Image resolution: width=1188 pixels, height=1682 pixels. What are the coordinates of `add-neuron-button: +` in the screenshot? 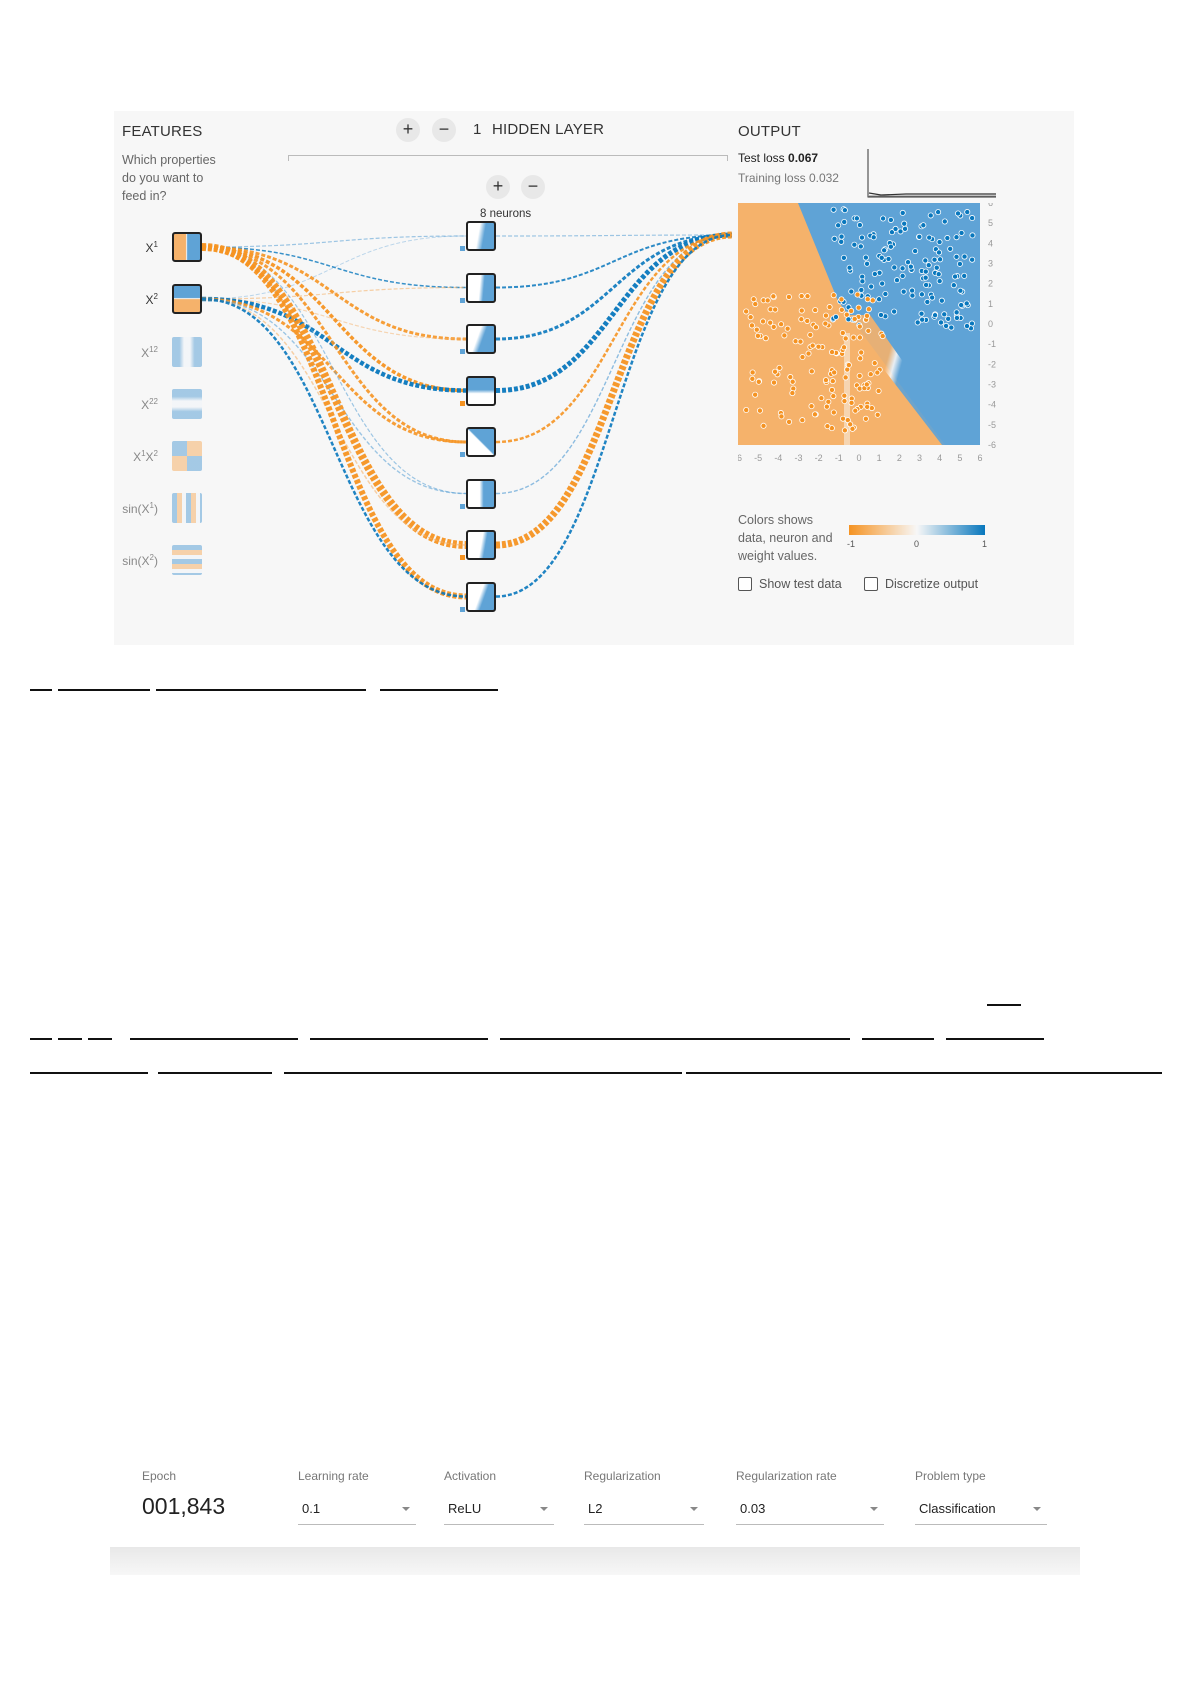 It's located at (498, 187).